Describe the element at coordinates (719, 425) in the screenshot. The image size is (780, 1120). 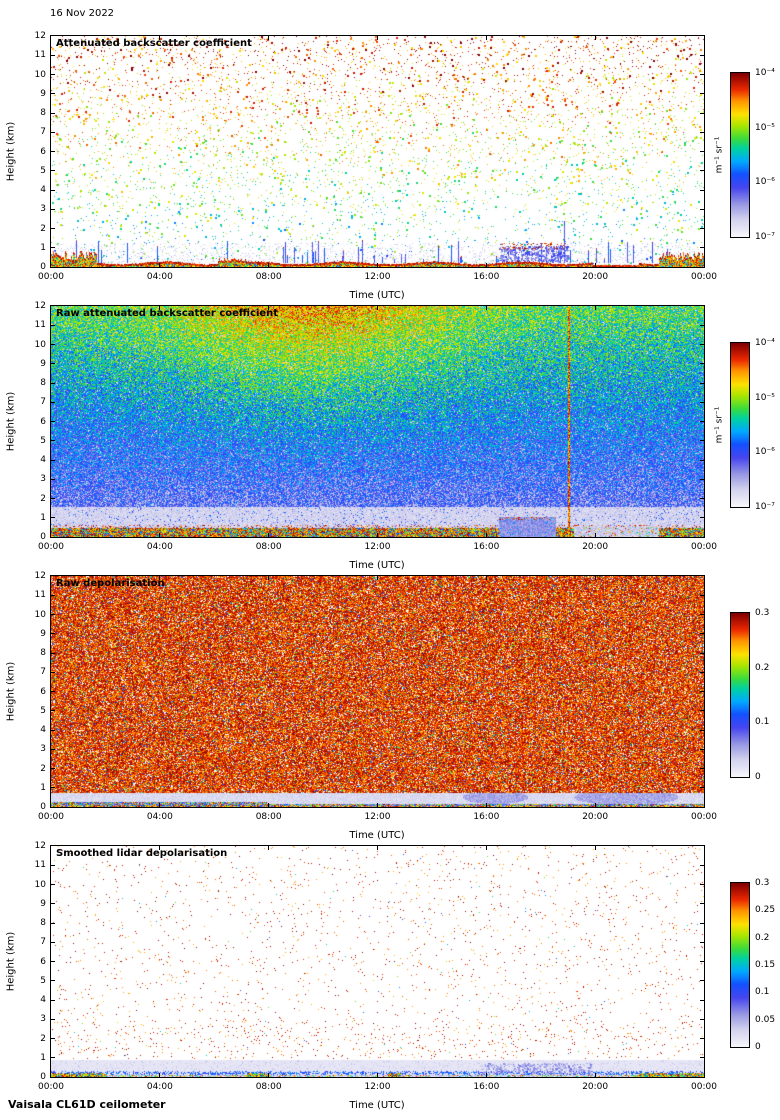
I see `colorbar-unit-label: m⁻¹ sr⁻¹` at that location.